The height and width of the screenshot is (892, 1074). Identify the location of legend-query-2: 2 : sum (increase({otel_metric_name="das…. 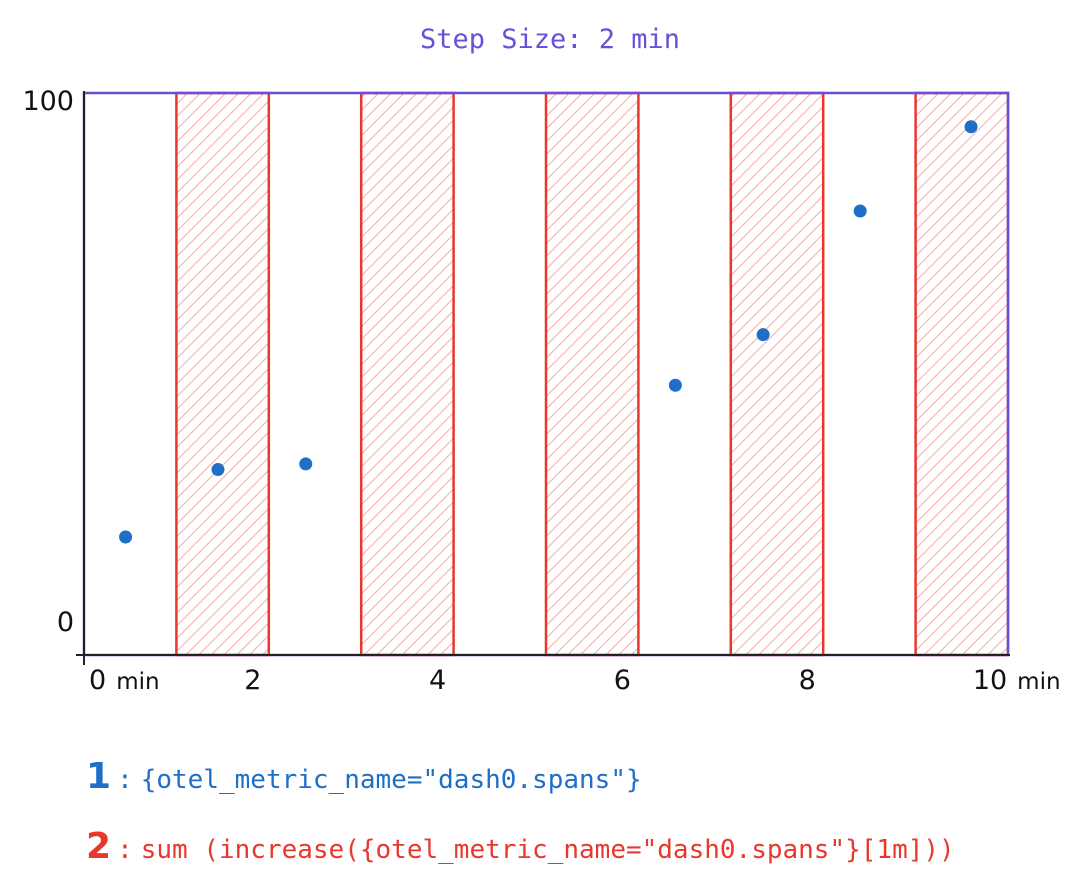
(520, 846).